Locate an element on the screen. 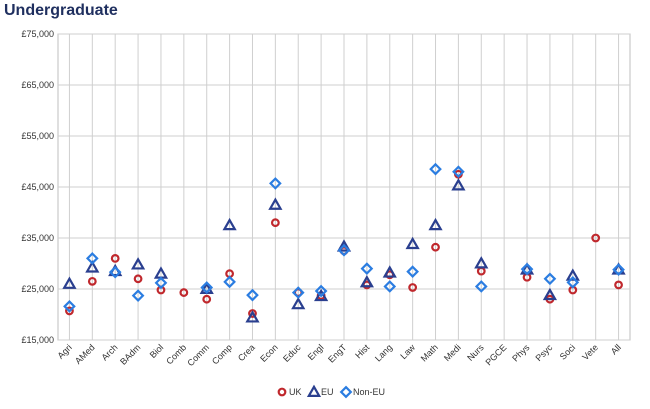  legend-label-uk: UK is located at coordinates (295, 392).